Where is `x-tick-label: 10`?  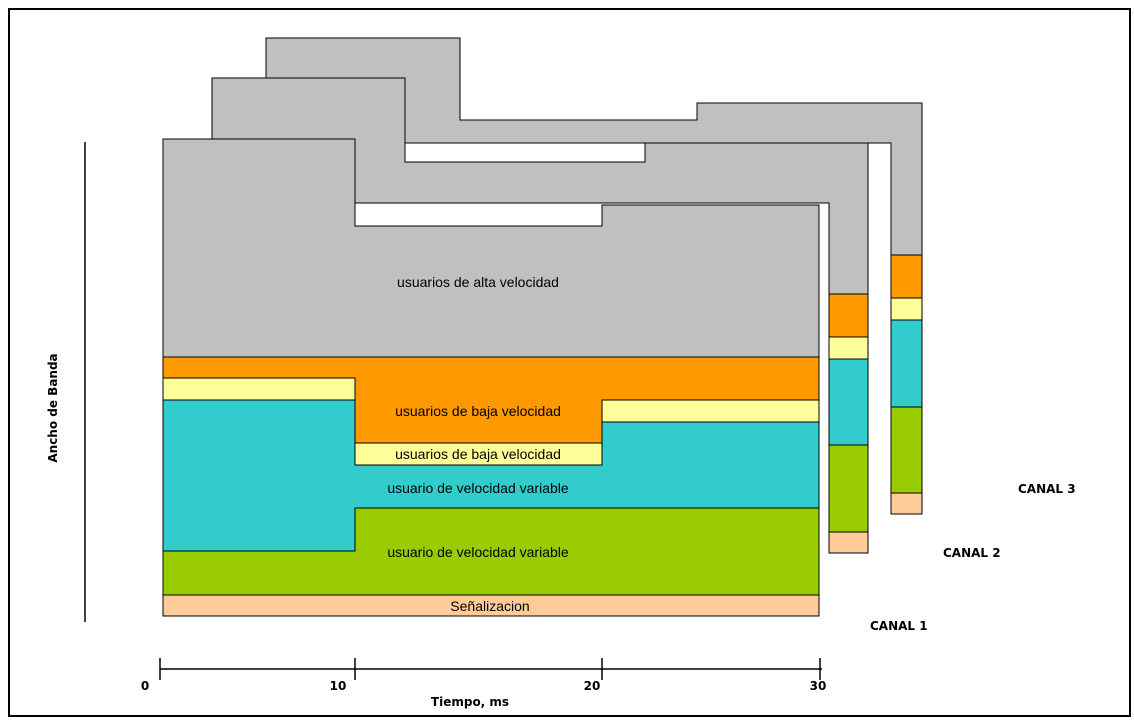 x-tick-label: 10 is located at coordinates (338, 686).